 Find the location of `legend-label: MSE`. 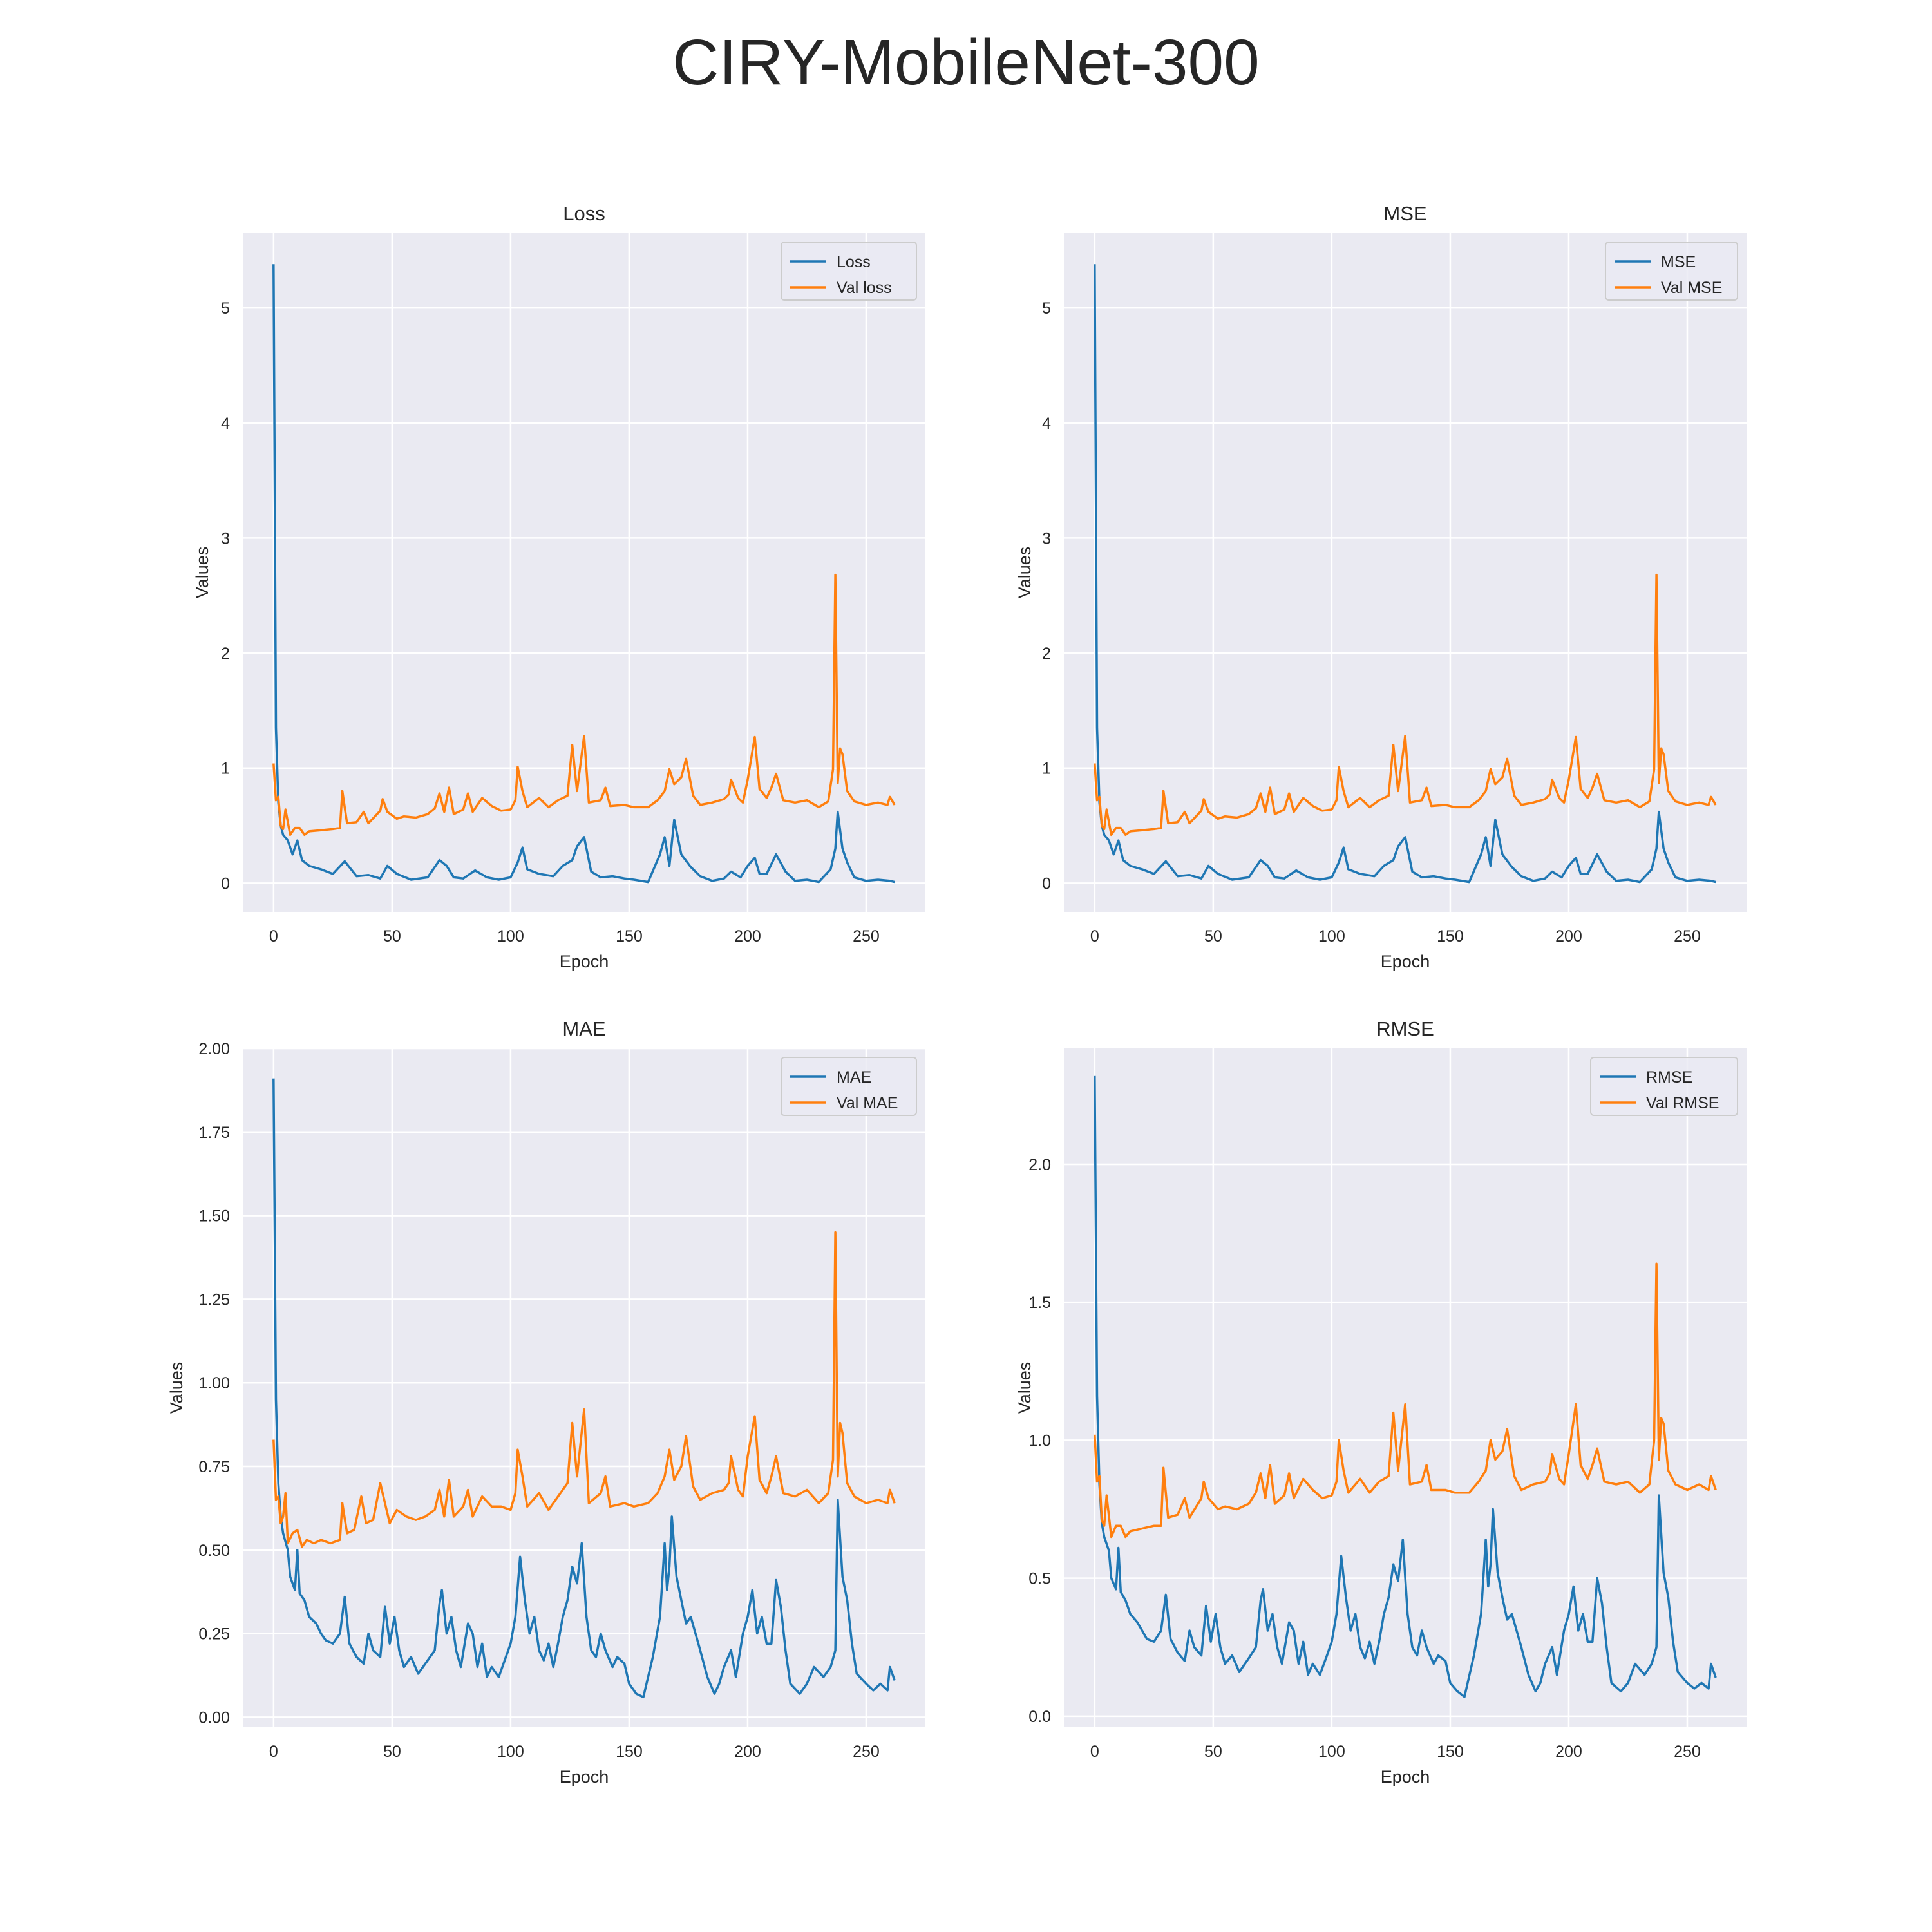

legend-label: MSE is located at coordinates (1678, 262).